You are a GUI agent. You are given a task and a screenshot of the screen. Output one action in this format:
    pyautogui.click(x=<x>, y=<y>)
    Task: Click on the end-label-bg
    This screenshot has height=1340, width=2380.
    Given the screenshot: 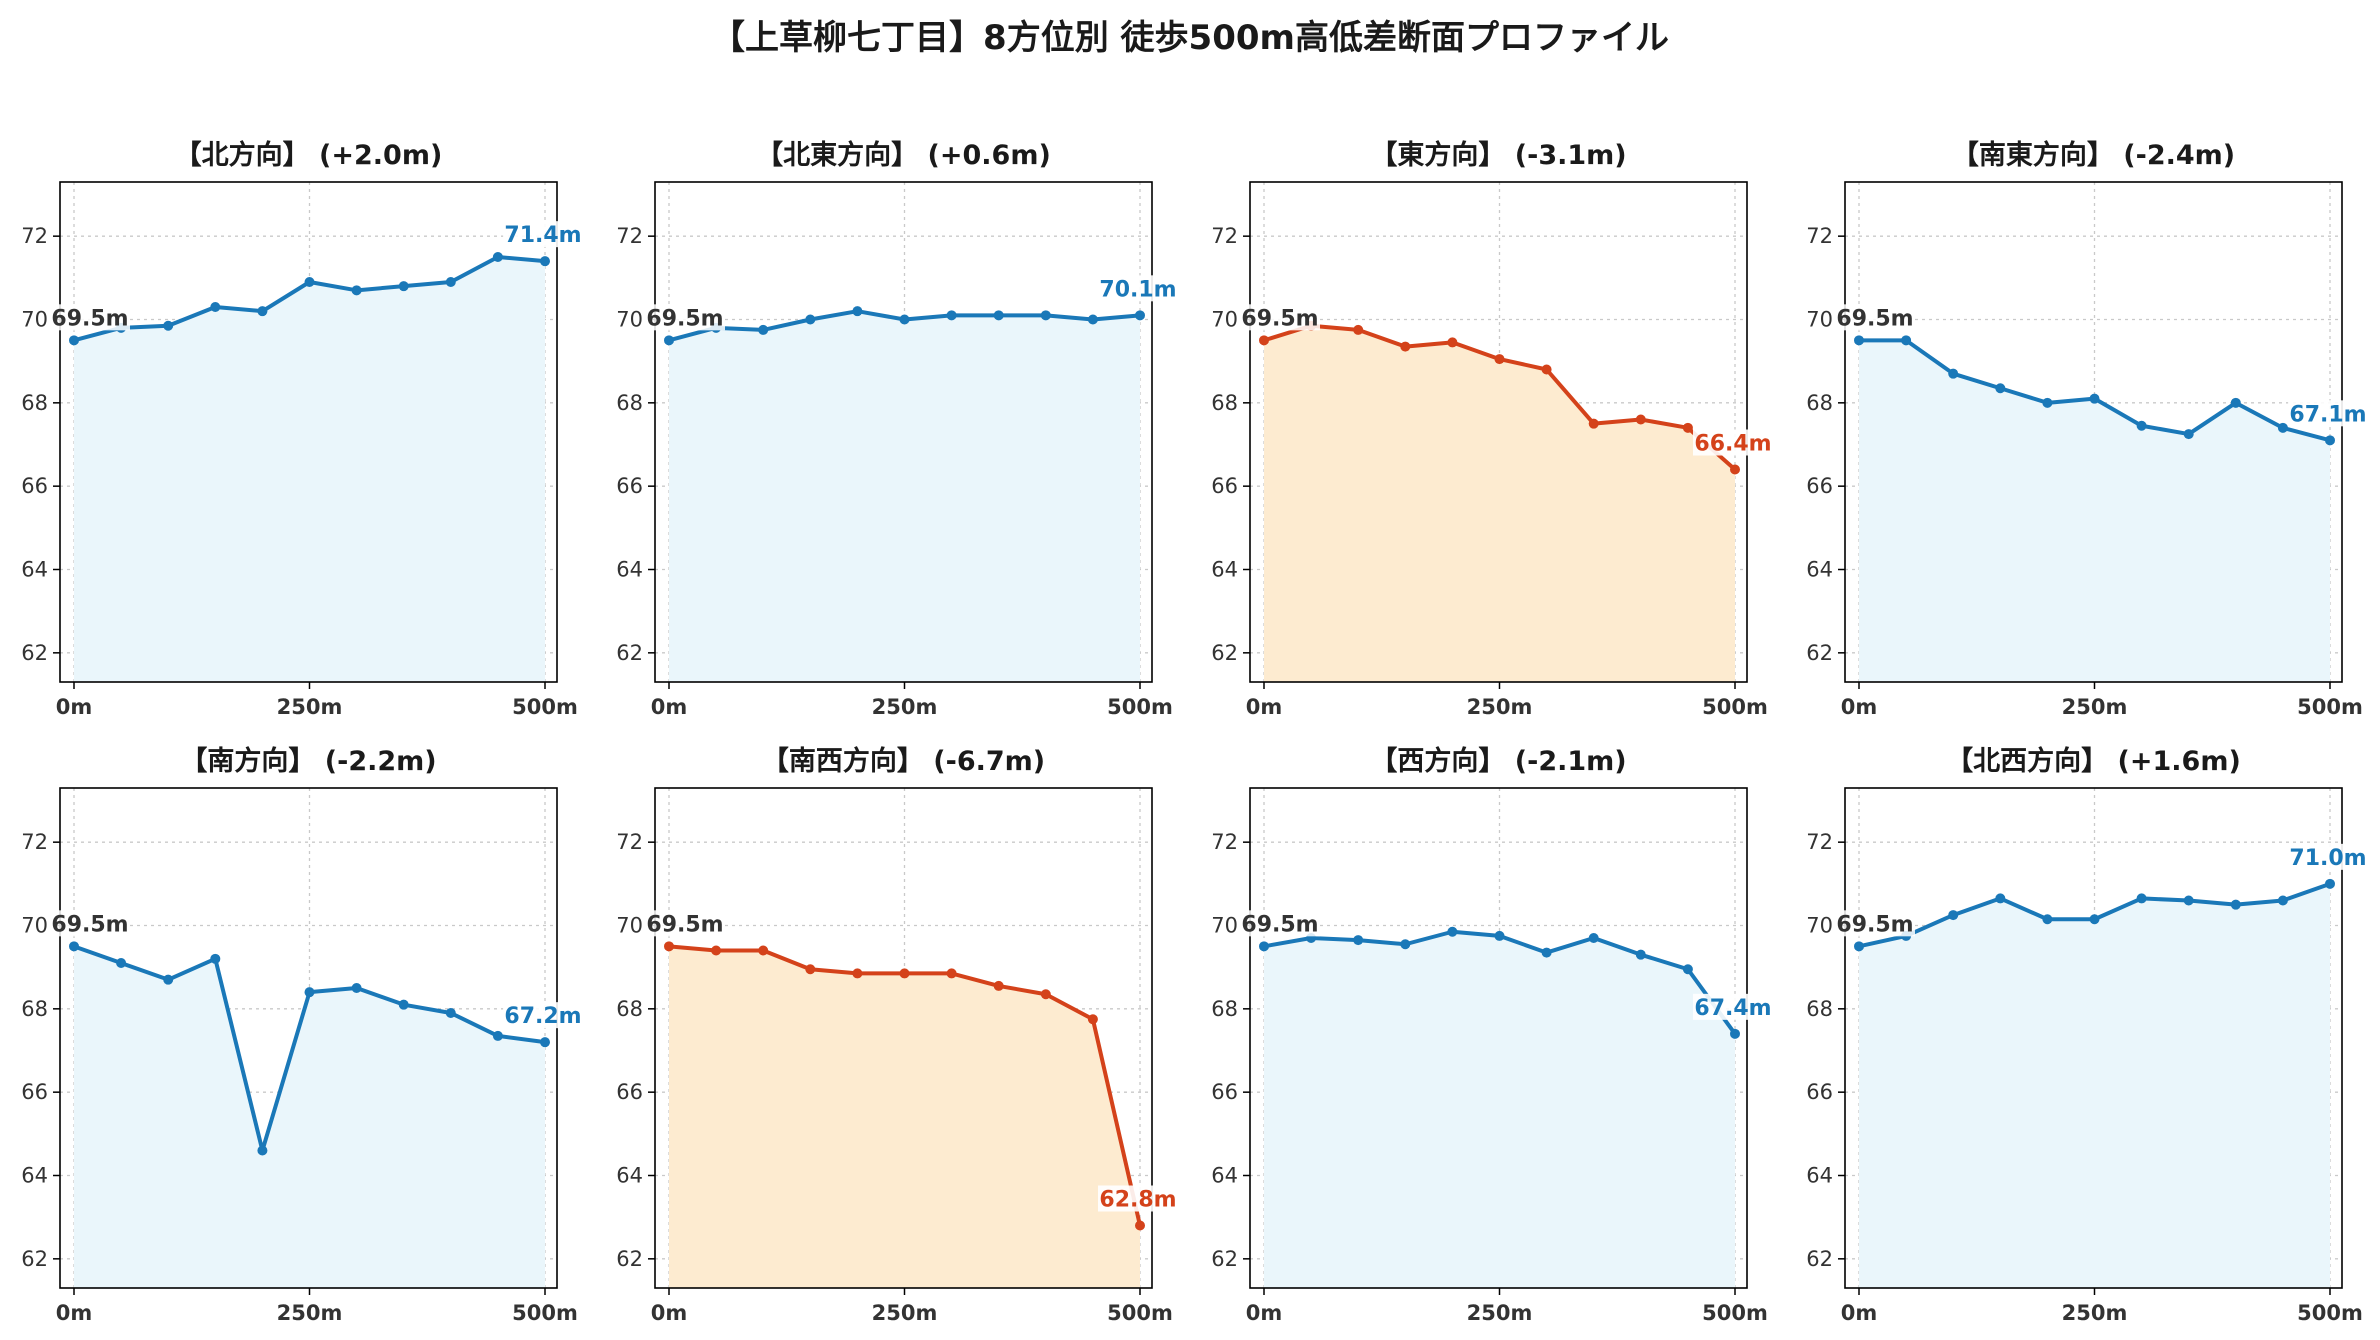 What is the action you would take?
    pyautogui.click(x=543, y=1015)
    